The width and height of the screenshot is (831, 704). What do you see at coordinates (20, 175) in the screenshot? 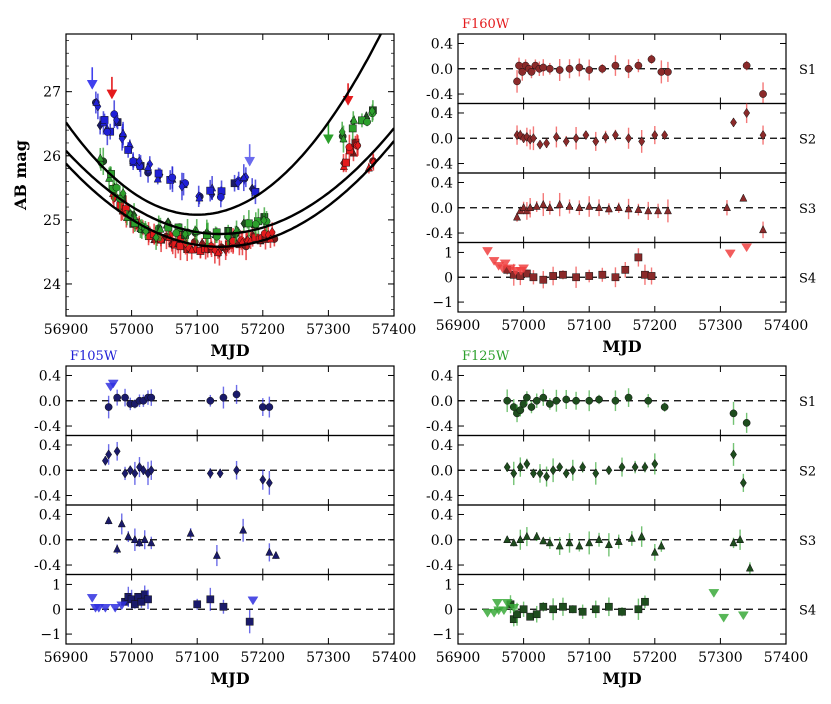
I see `main-y-axis-label: AB mag` at bounding box center [20, 175].